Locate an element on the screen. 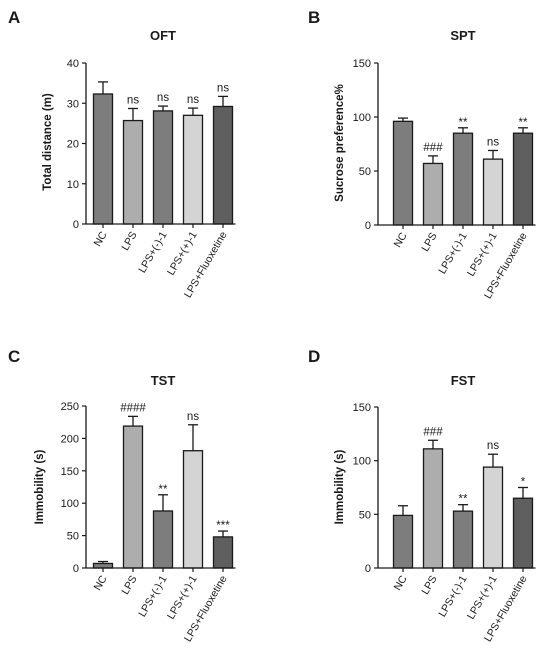  panel-letter: A is located at coordinates (14, 17).